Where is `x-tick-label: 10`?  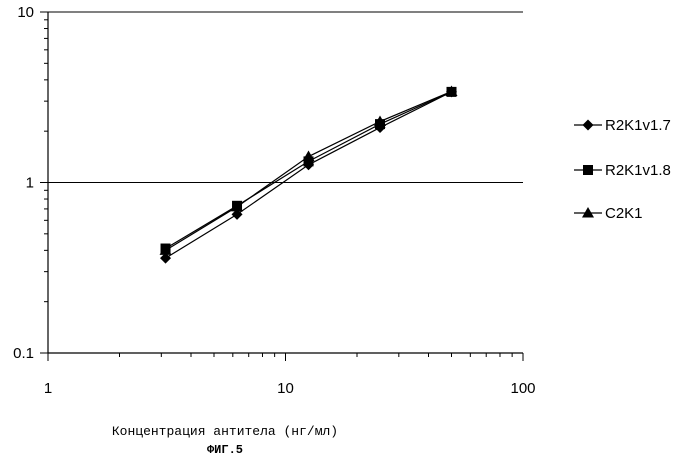 x-tick-label: 10 is located at coordinates (285, 388).